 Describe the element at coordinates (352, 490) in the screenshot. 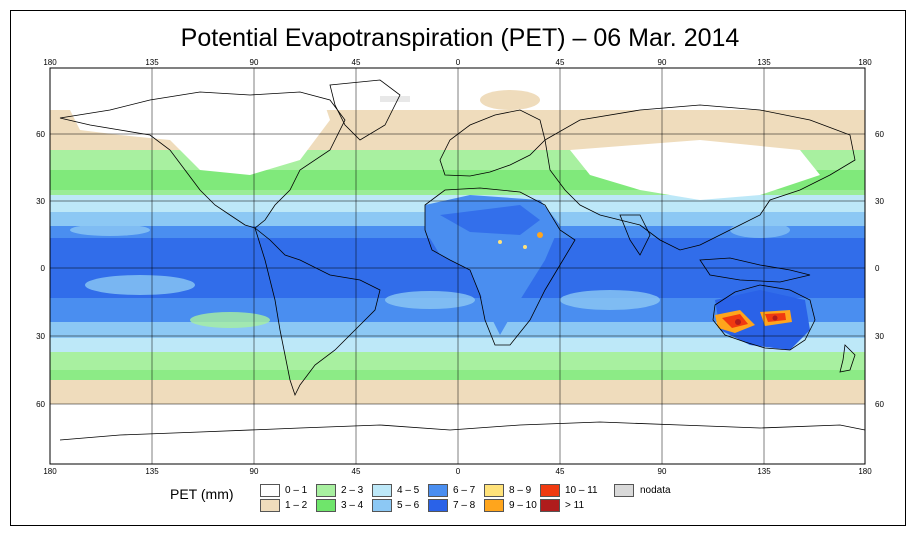

I see `legend-range-label: 2 – 3` at that location.